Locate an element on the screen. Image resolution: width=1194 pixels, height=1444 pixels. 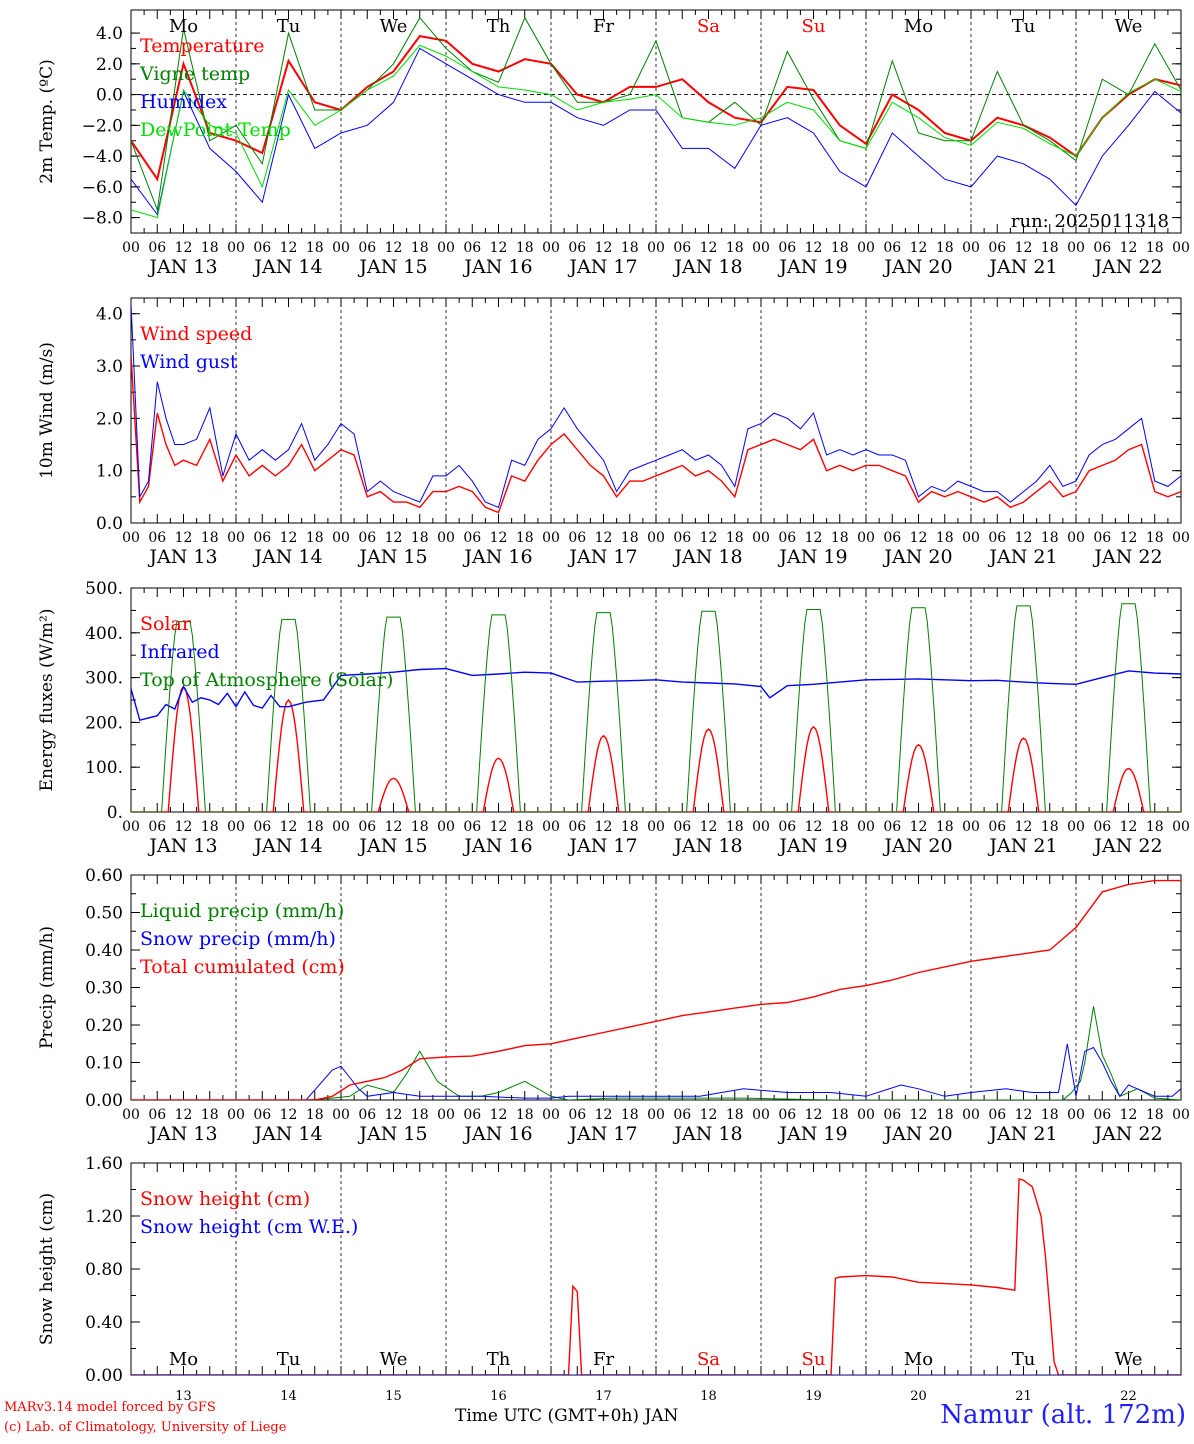
date-label: JAN 13 is located at coordinates (182, 267).